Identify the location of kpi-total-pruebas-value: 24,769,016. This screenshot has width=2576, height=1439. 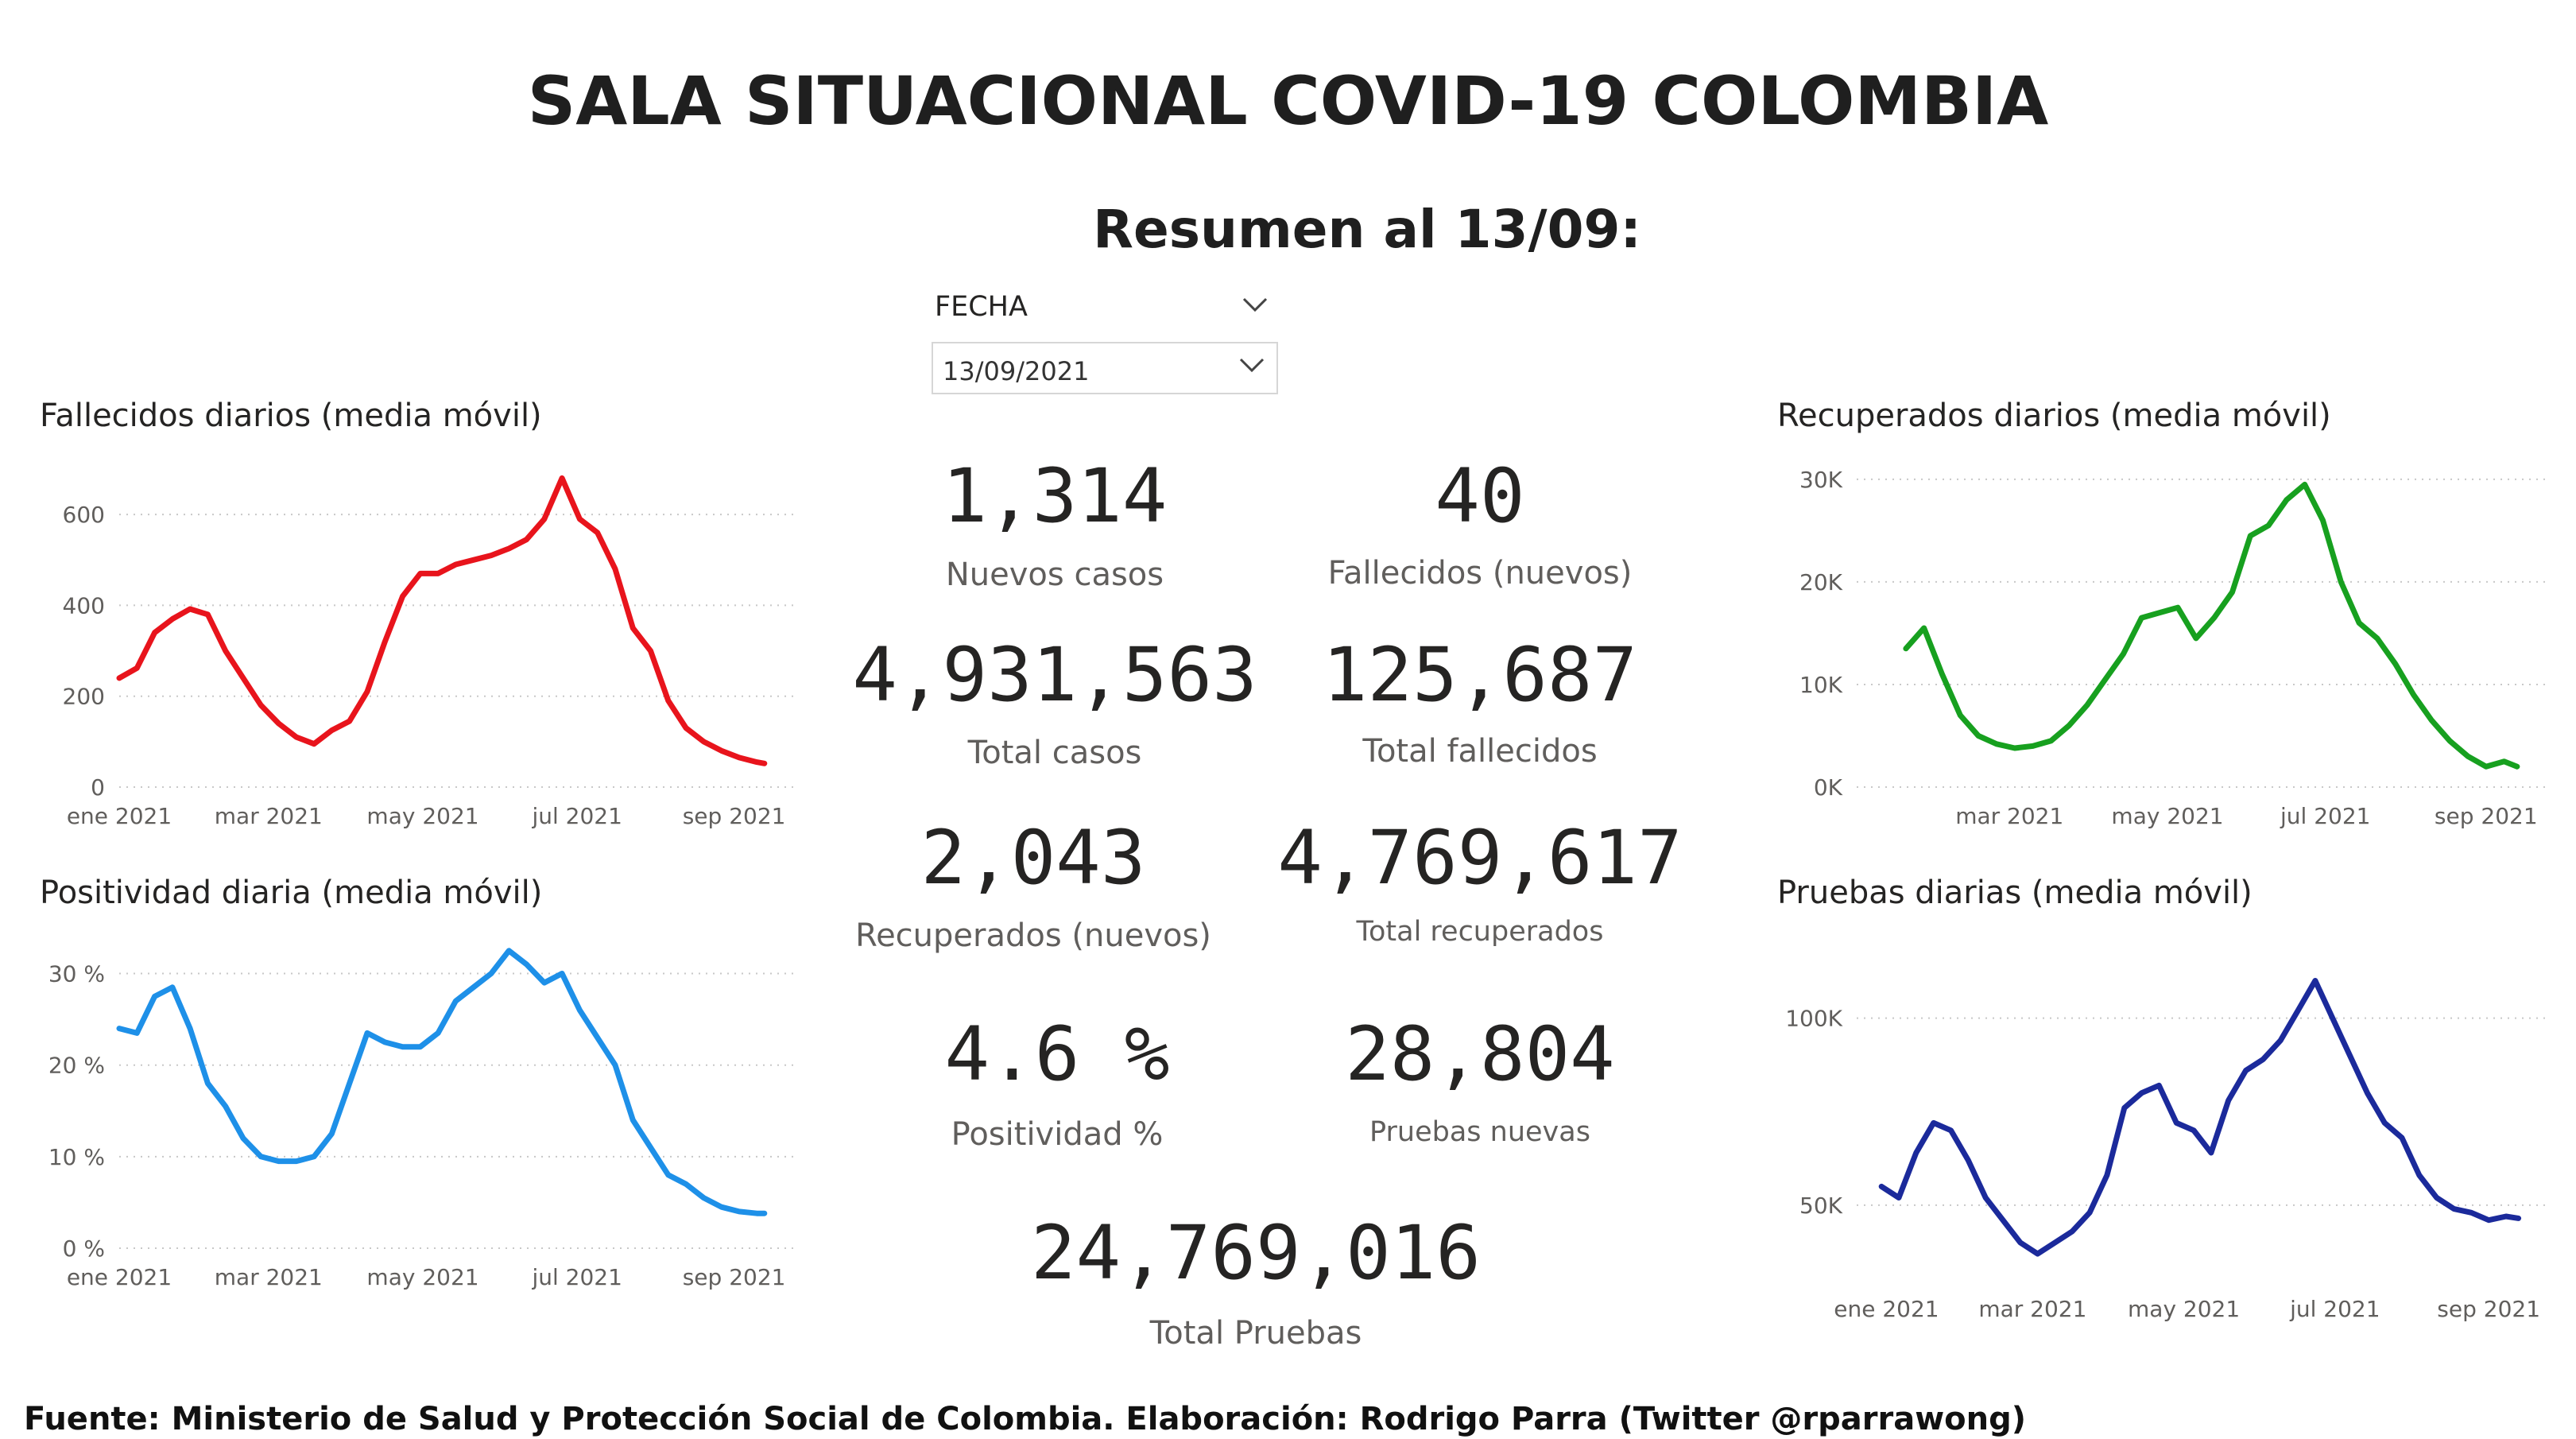
(1256, 1253).